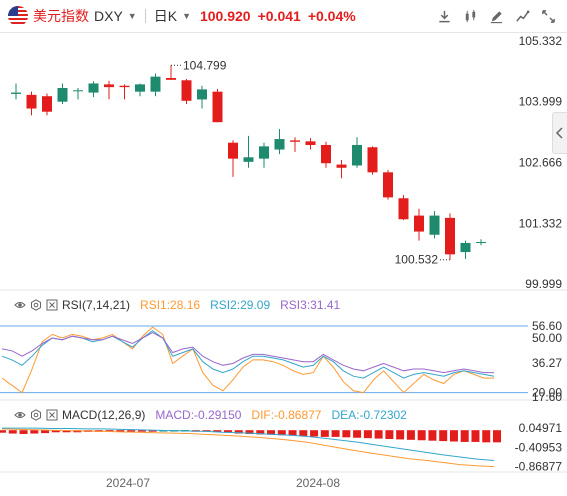 The width and height of the screenshot is (567, 496). Describe the element at coordinates (444, 16) in the screenshot. I see `download-icon` at that location.